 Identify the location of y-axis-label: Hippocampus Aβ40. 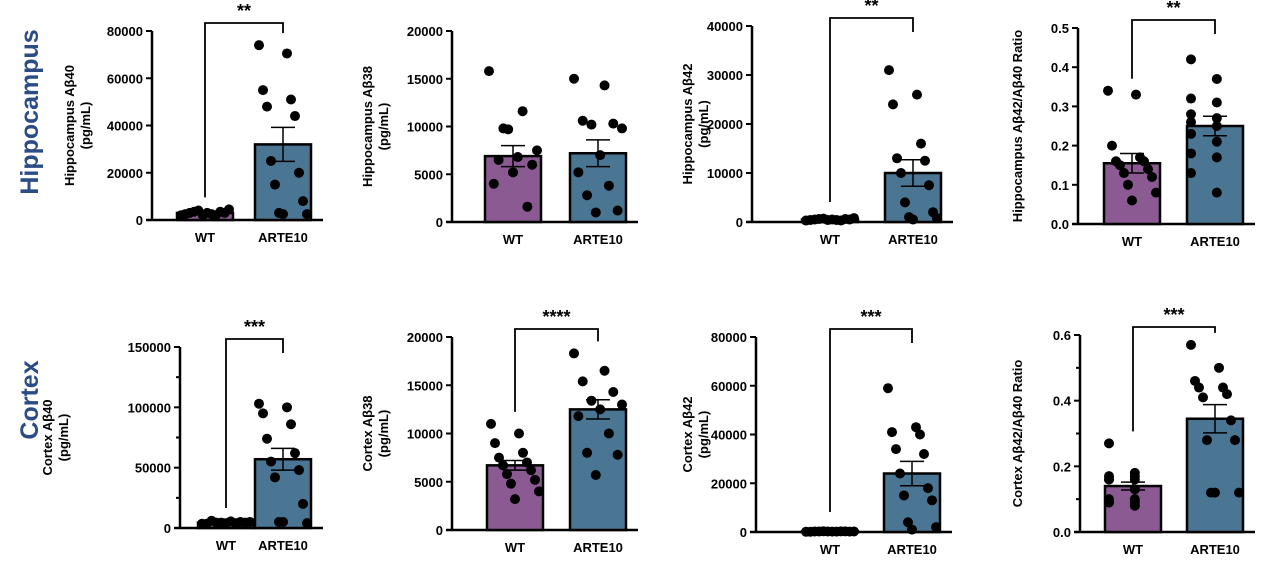
(69, 125).